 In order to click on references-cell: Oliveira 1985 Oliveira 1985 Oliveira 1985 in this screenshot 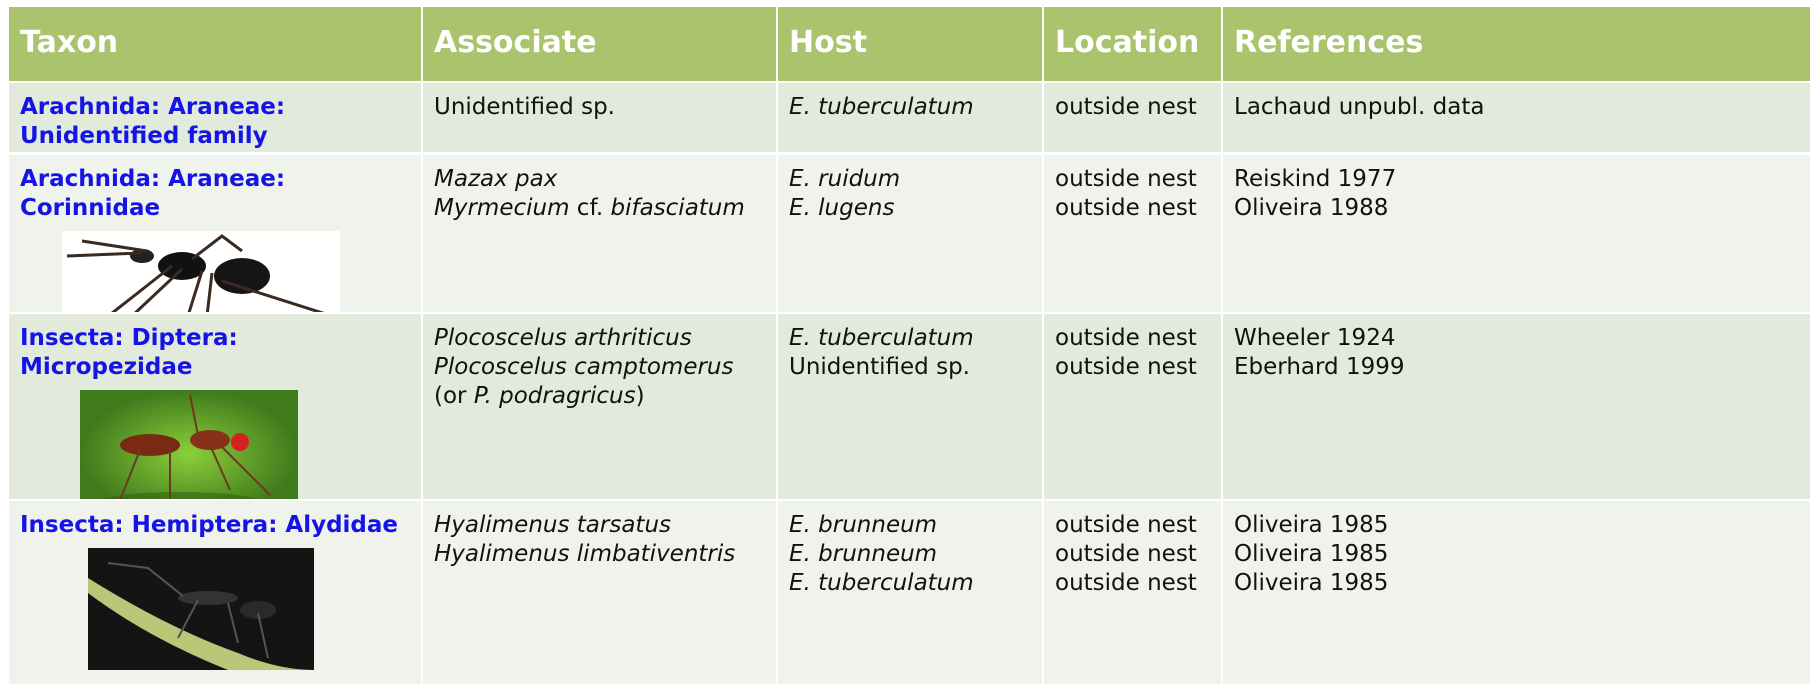, I will do `click(1516, 592)`.